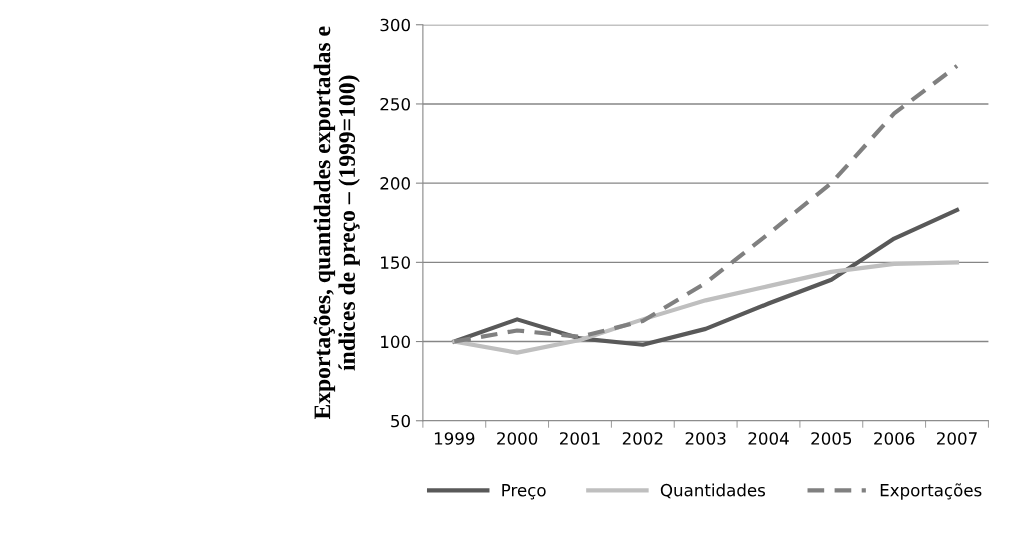 Image resolution: width=1019 pixels, height=550 pixels. I want to click on x-tick-label: 2005, so click(831, 438).